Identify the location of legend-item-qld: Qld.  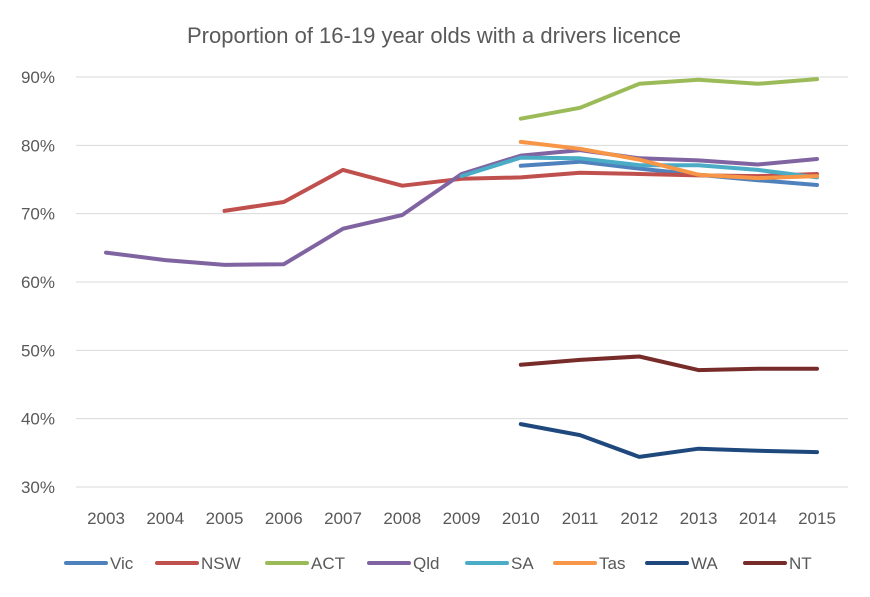
(403, 563).